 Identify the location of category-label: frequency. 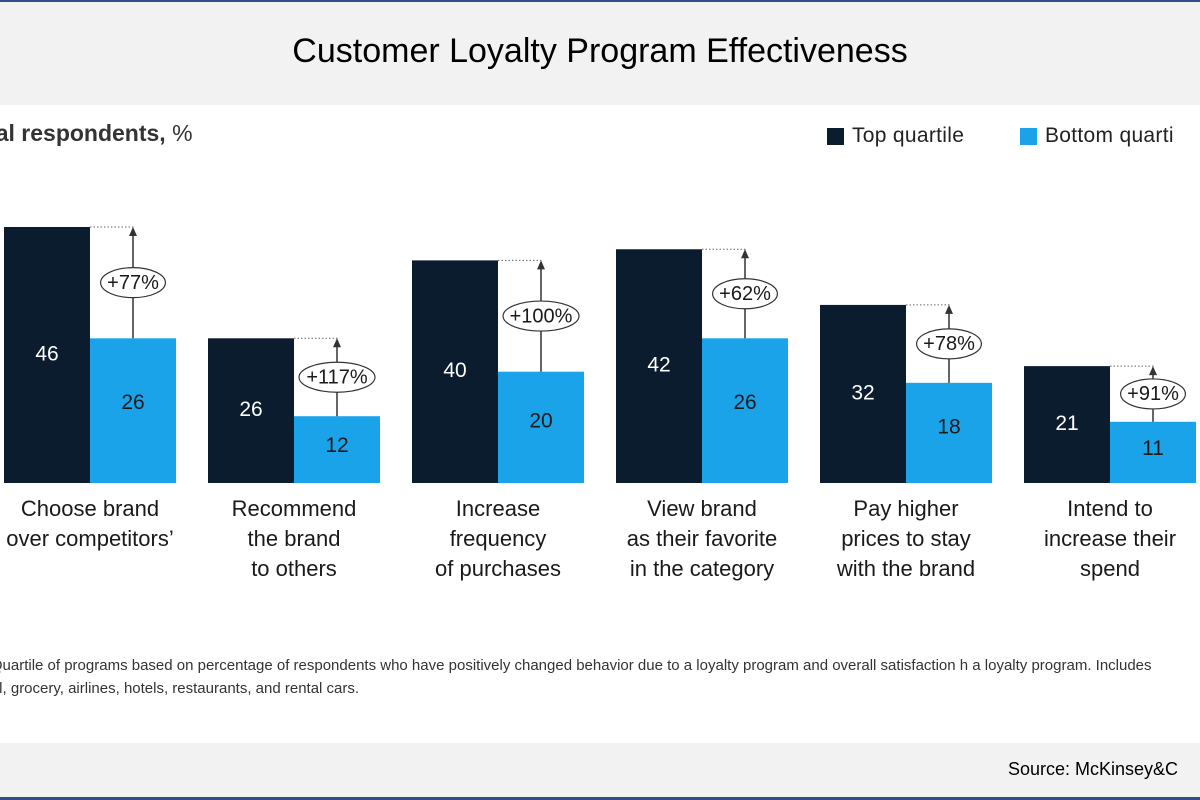
(498, 538).